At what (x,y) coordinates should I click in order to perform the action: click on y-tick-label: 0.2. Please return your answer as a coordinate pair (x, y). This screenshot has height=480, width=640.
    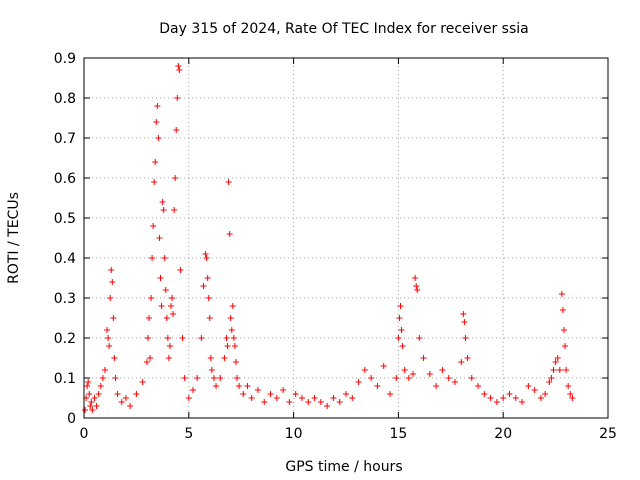
    Looking at the image, I should click on (65, 339).